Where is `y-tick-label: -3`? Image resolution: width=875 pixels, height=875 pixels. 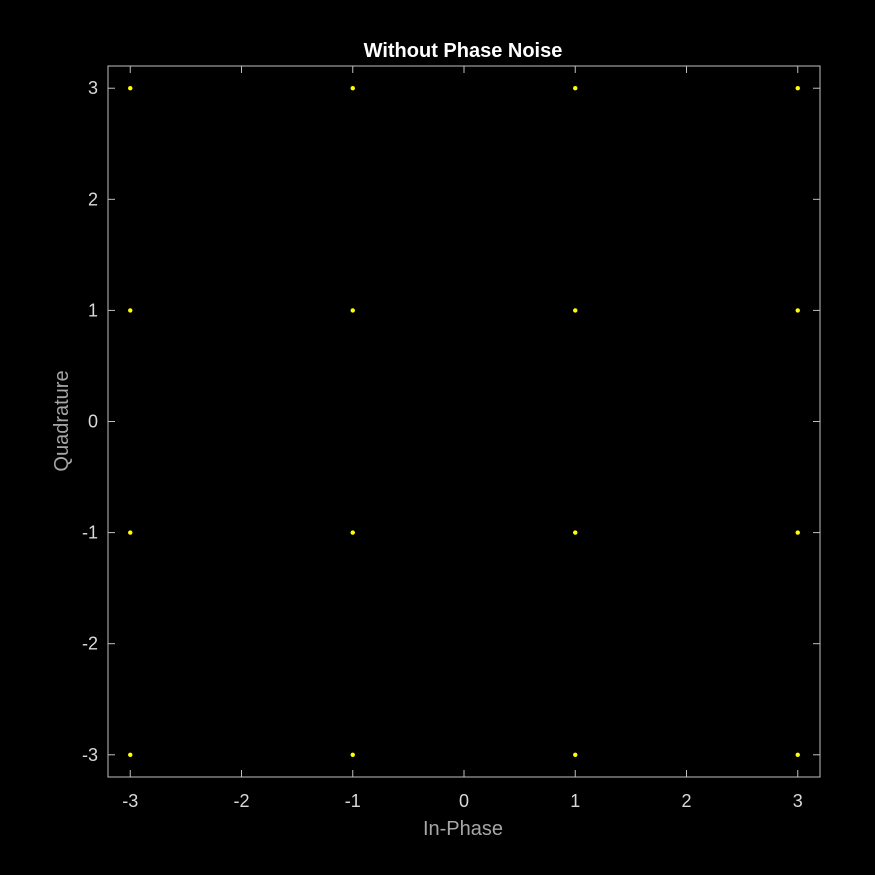
y-tick-label: -3 is located at coordinates (90, 755).